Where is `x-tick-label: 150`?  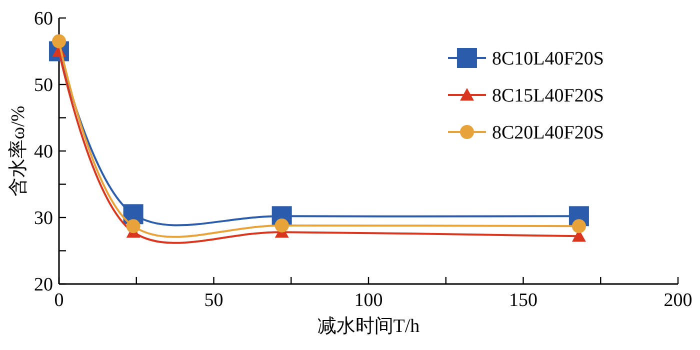
x-tick-label: 150 is located at coordinates (523, 300).